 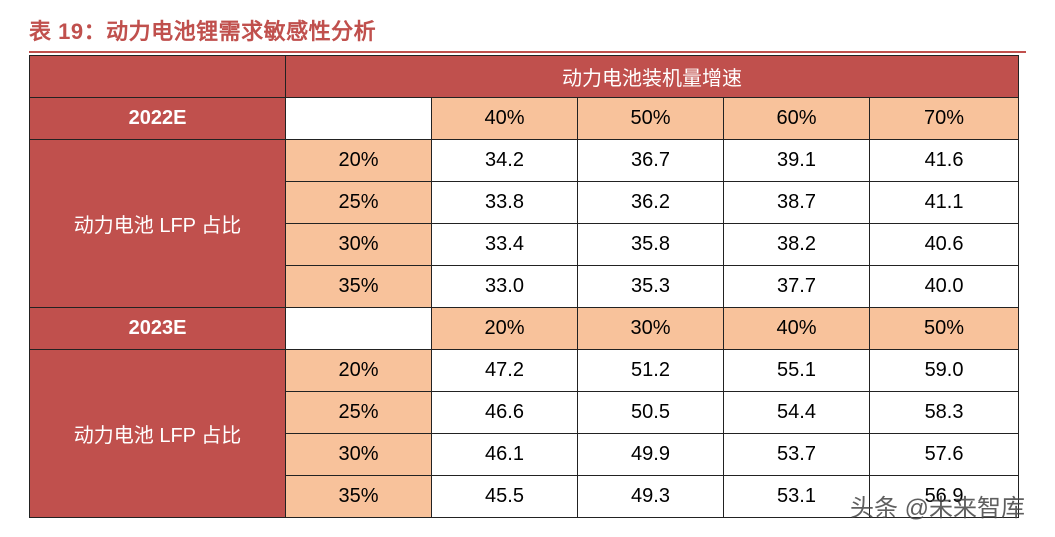 What do you see at coordinates (944, 454) in the screenshot?
I see `value-cell: 57.6` at bounding box center [944, 454].